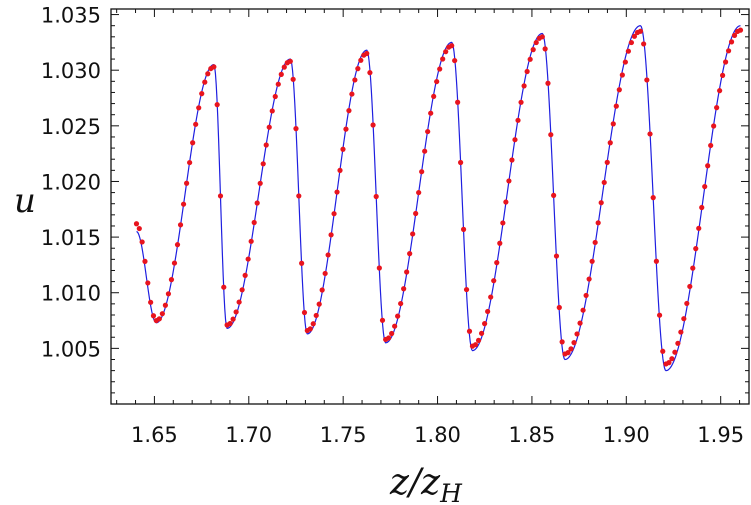 This screenshot has height=505, width=751. What do you see at coordinates (451, 492) in the screenshot?
I see `x-axis-label-subscript: H` at bounding box center [451, 492].